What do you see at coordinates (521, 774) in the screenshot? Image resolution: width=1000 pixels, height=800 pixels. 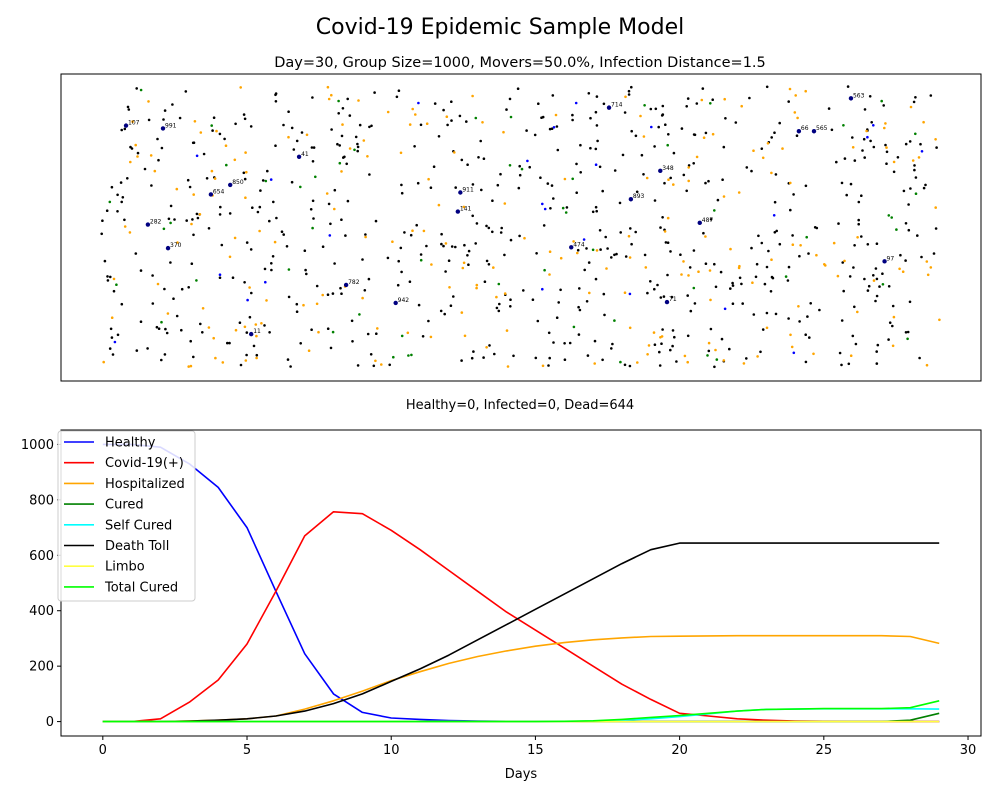 I see `x-axis-label: Days` at bounding box center [521, 774].